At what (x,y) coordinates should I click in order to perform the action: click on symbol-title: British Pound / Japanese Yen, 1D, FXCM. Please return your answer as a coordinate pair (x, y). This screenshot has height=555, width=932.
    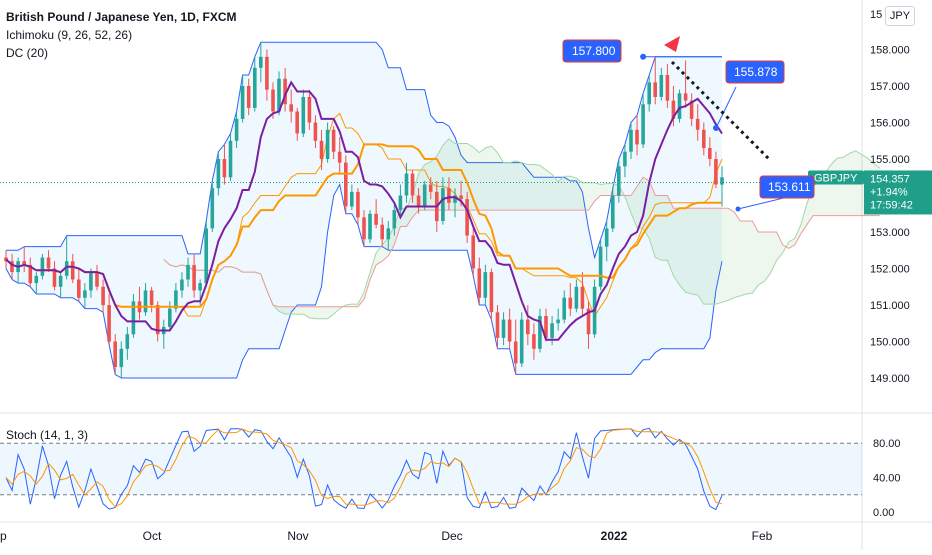
    Looking at the image, I should click on (121, 17).